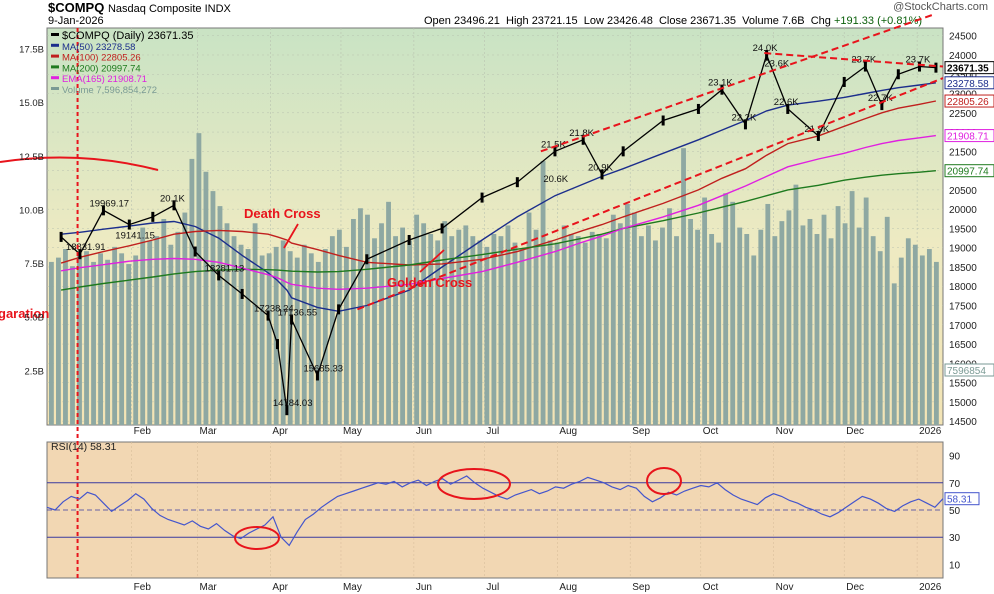 Image resolution: width=994 pixels, height=594 pixels. I want to click on x-tick-label: Jul, so click(492, 431).